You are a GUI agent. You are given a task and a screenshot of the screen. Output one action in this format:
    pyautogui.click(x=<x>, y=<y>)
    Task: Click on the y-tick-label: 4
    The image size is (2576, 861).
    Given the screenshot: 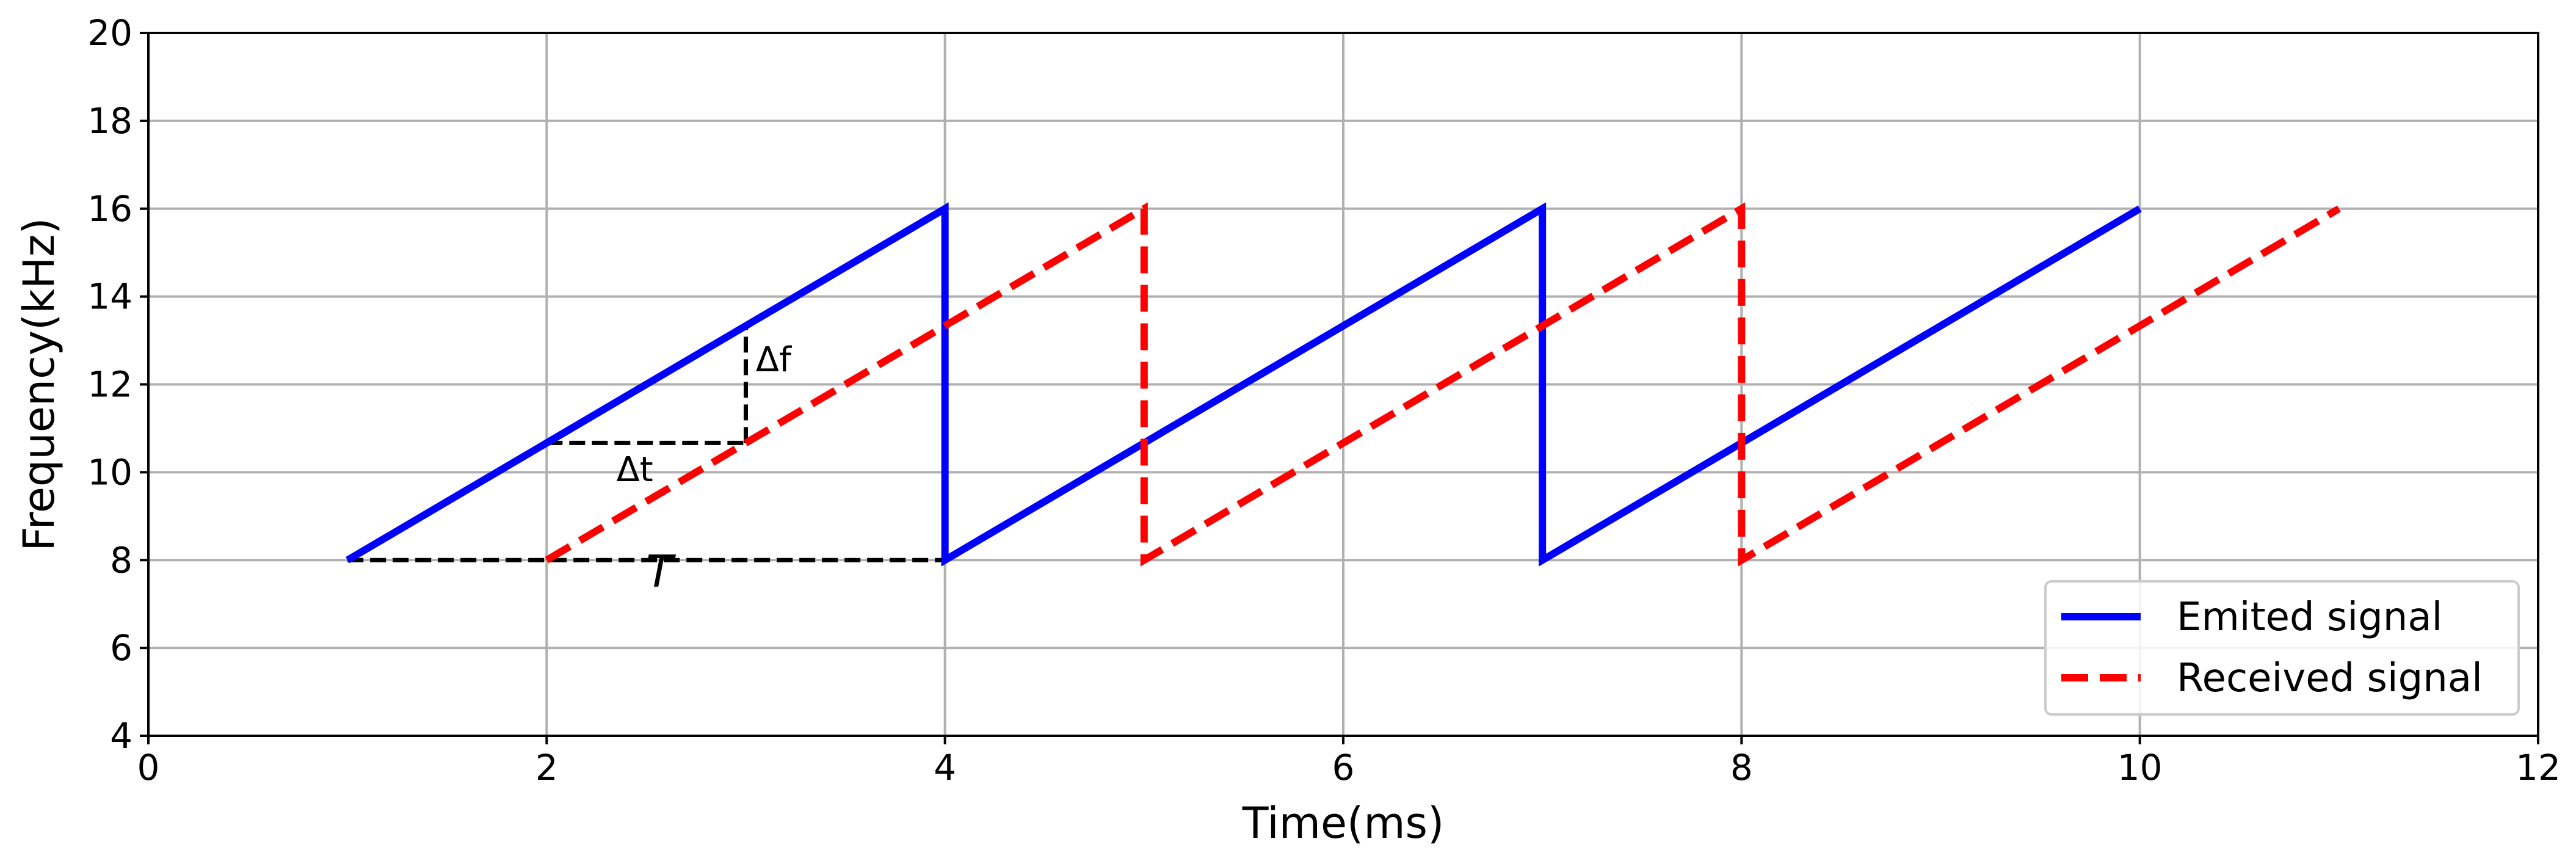 What is the action you would take?
    pyautogui.click(x=121, y=736)
    